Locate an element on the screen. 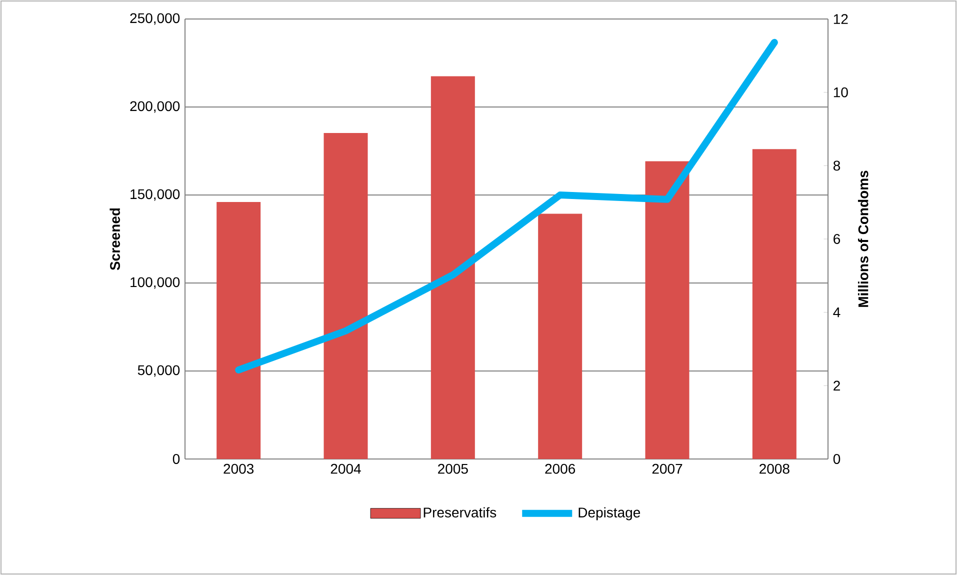  x-tick-label: 2003 is located at coordinates (239, 469).